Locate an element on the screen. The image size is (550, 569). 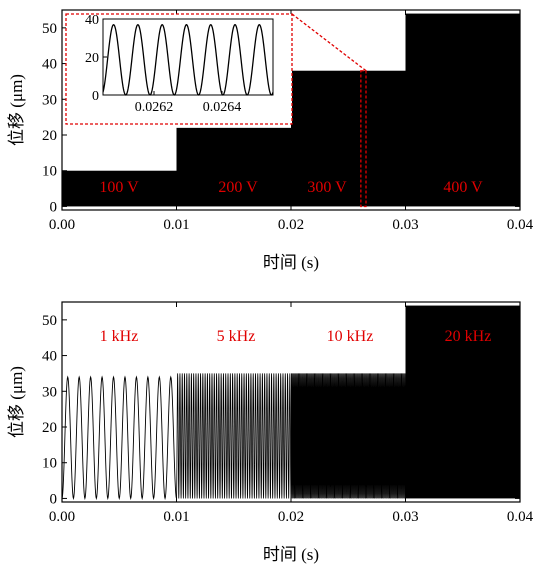
inset-plot: 0.0262 0.0264 0 20 40 is located at coordinates (179, 69).